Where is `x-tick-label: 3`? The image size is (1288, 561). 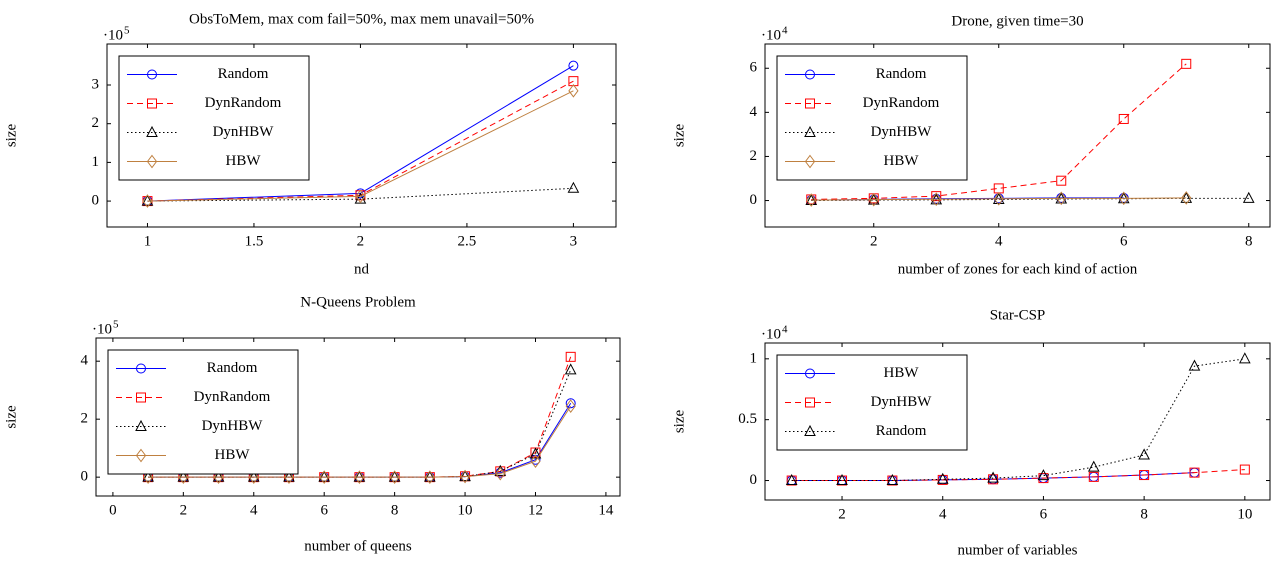 x-tick-label: 3 is located at coordinates (574, 241).